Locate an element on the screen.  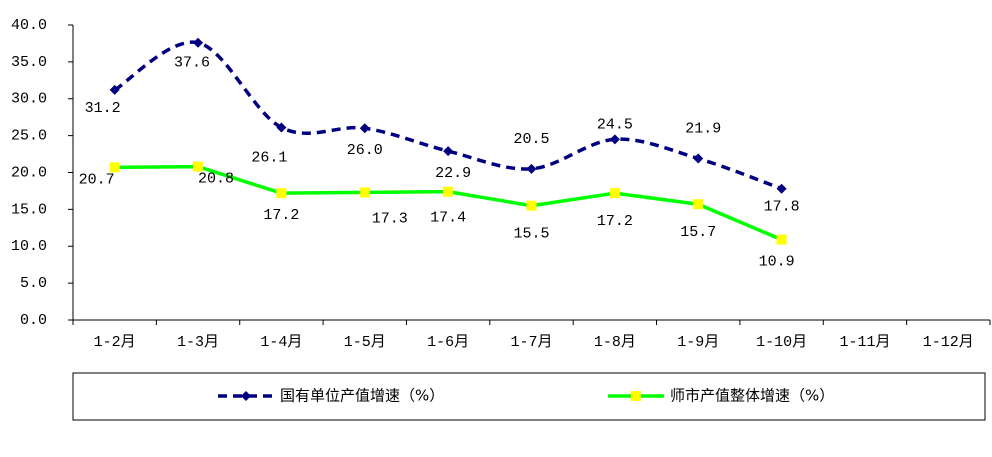
data-label: 22.9 is located at coordinates (453, 173).